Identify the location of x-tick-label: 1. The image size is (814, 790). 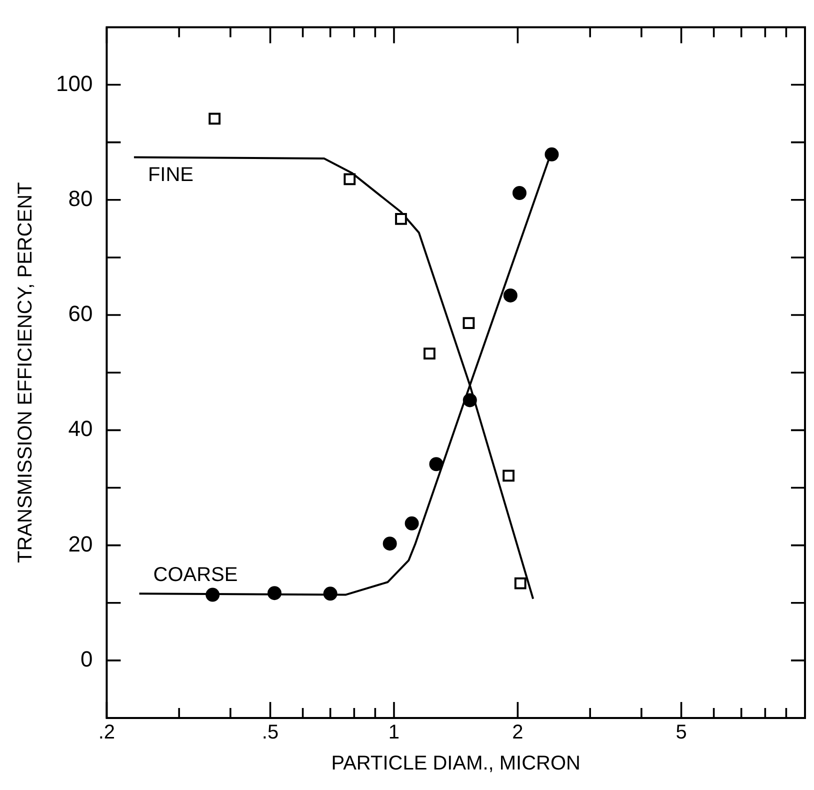
(394, 733).